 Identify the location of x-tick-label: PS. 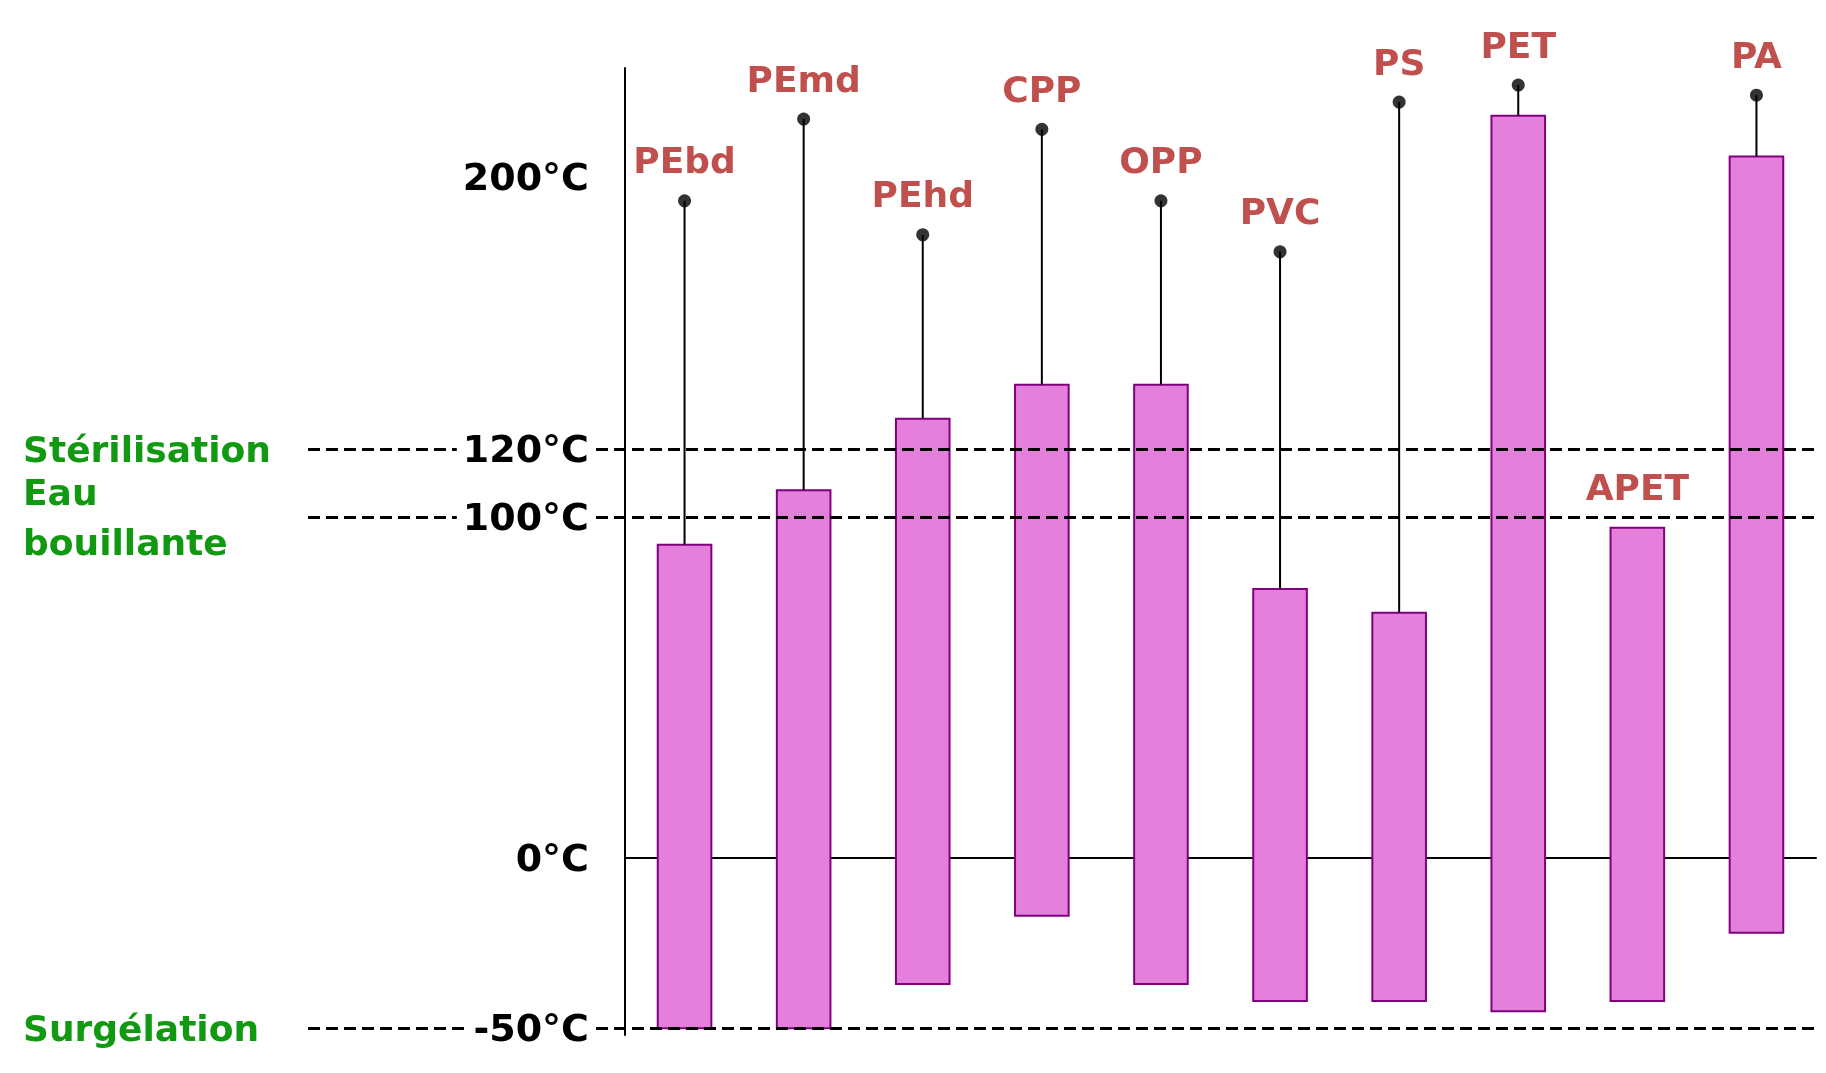
(1399, 62).